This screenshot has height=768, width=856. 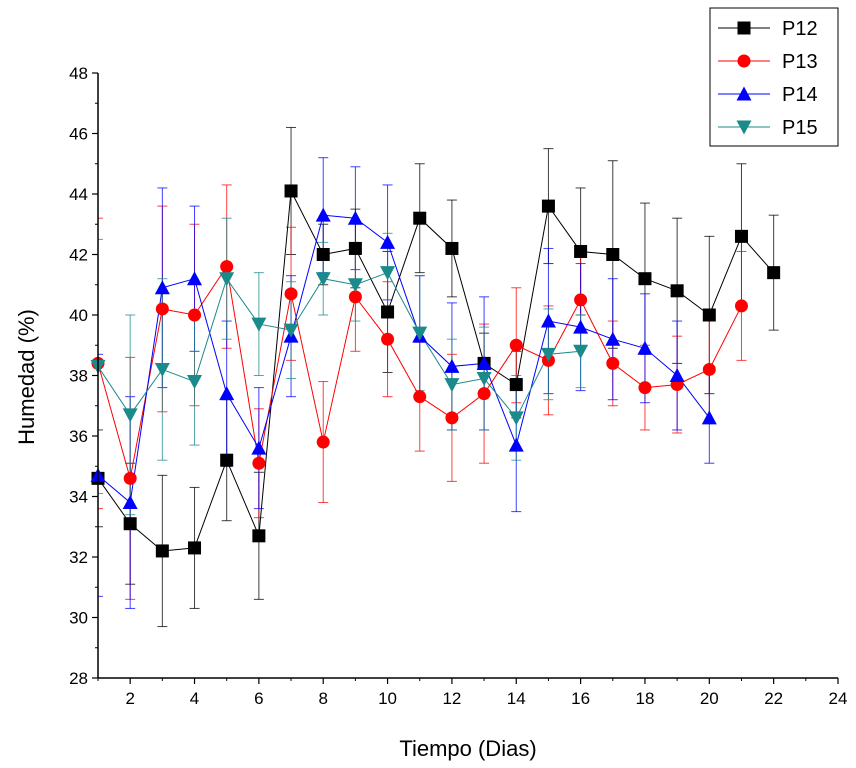 I want to click on x-tick-label: 24, so click(x=838, y=698).